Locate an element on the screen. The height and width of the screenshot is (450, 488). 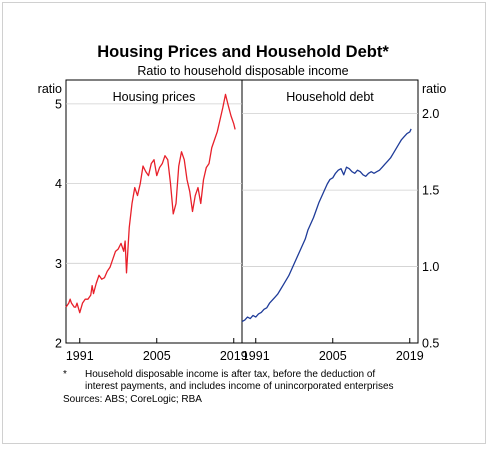
footnote-marker: * is located at coordinates (65, 374).